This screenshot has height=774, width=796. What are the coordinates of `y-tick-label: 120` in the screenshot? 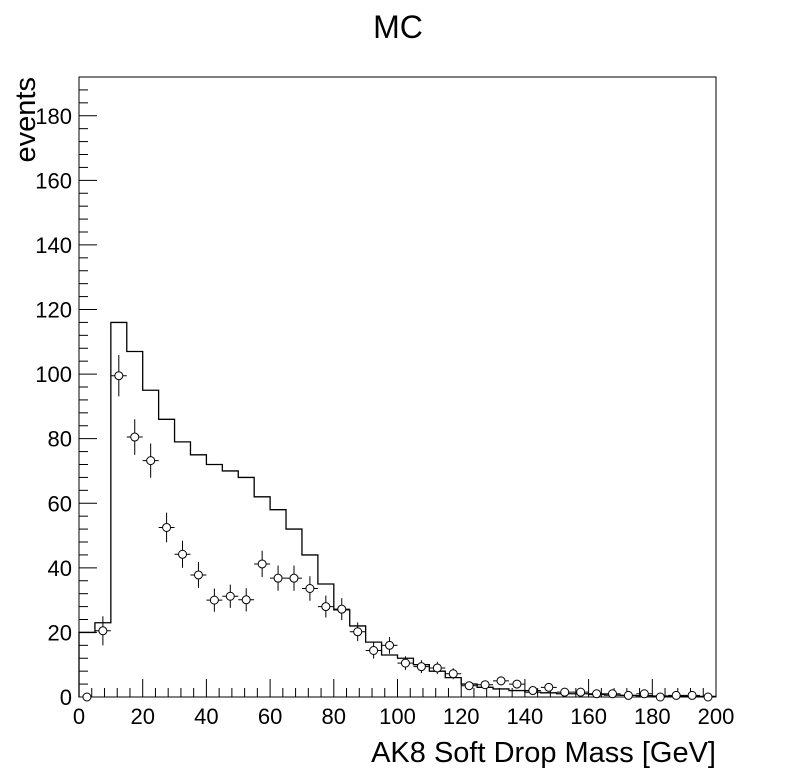 It's located at (53, 310).